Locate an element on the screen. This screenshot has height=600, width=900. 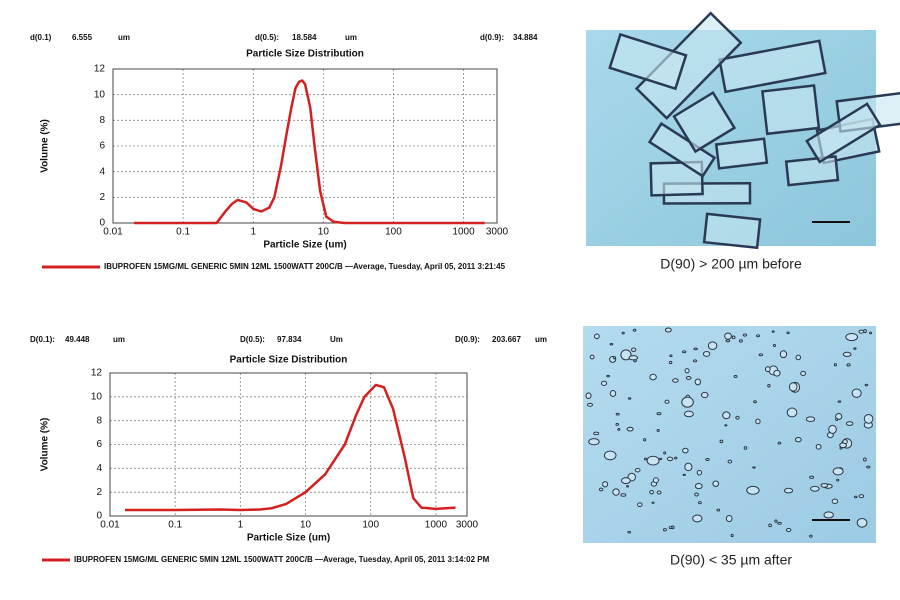
stat-value: 34.884 is located at coordinates (525, 37).